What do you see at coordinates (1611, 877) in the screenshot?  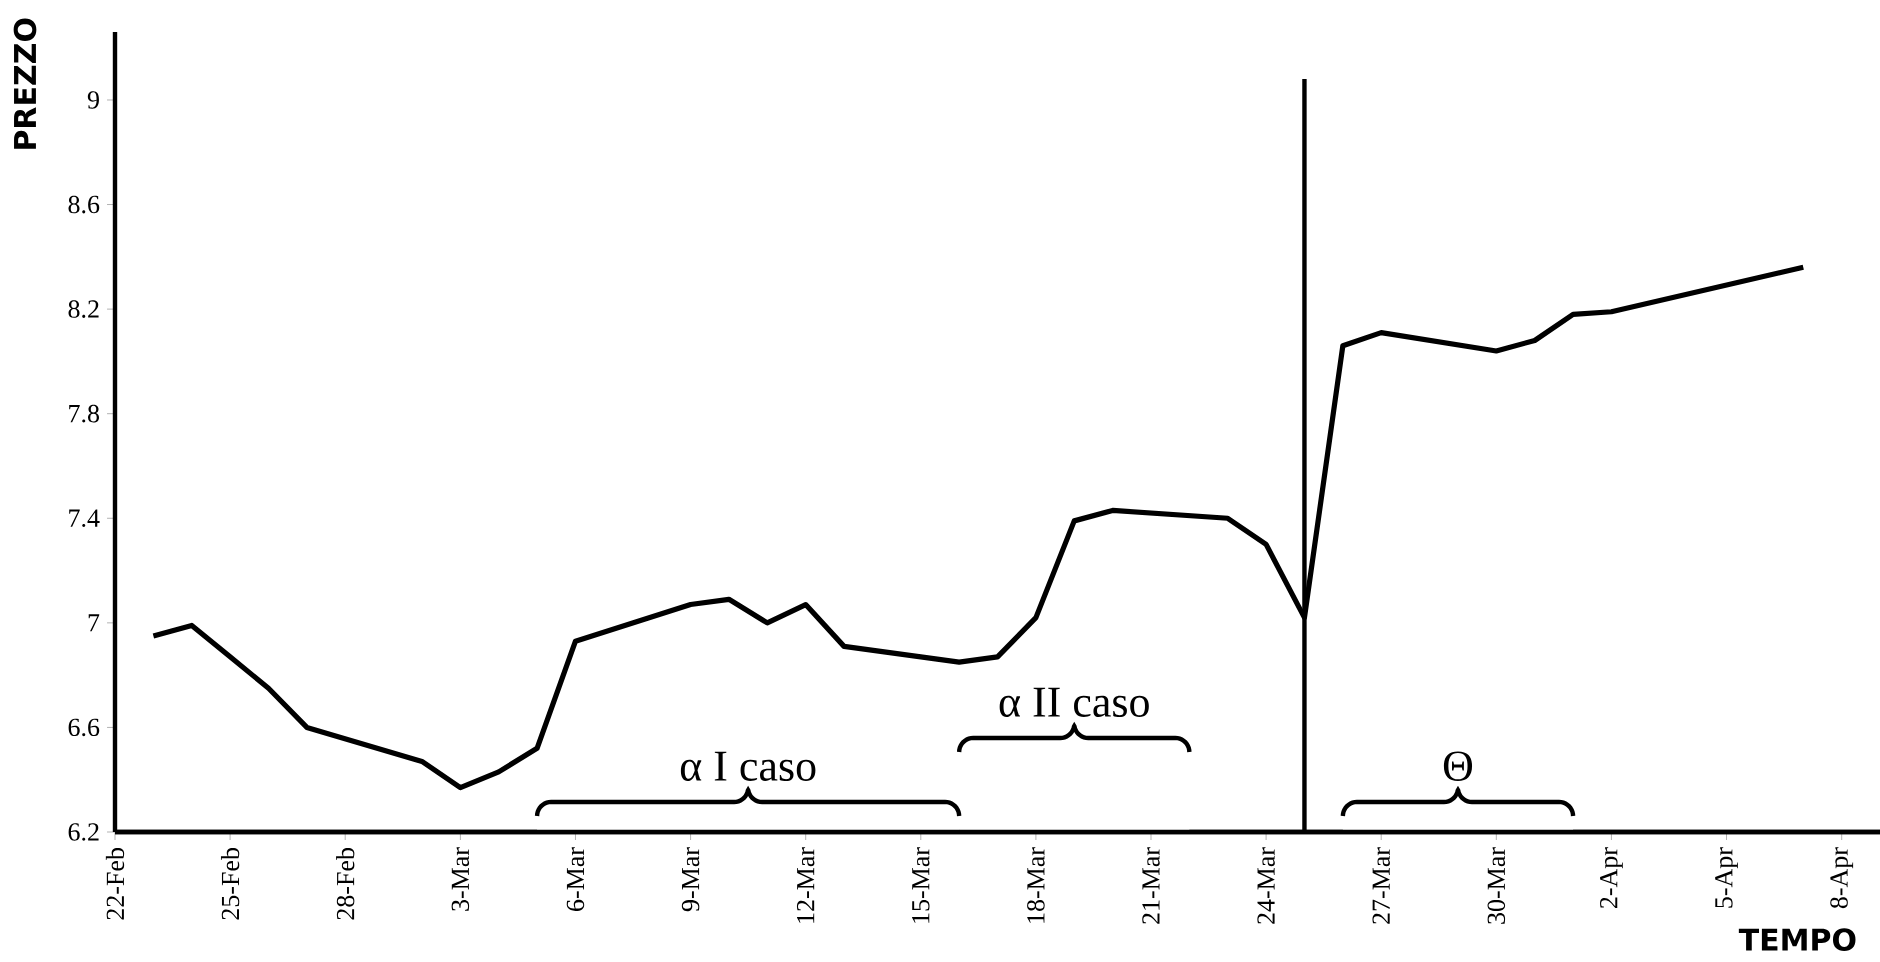 I see `x-tick-label: 2-Apr` at bounding box center [1611, 877].